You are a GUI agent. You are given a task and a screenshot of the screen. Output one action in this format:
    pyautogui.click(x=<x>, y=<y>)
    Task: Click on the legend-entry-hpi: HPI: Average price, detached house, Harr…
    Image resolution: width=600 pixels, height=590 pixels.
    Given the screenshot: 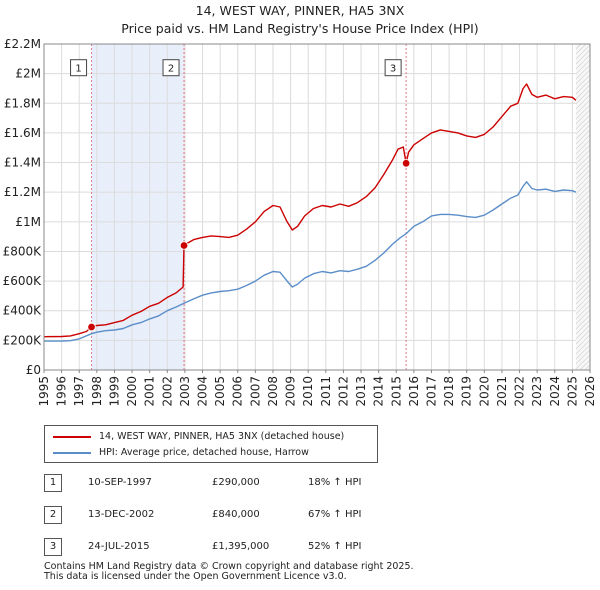 What is the action you would take?
    pyautogui.click(x=181, y=453)
    